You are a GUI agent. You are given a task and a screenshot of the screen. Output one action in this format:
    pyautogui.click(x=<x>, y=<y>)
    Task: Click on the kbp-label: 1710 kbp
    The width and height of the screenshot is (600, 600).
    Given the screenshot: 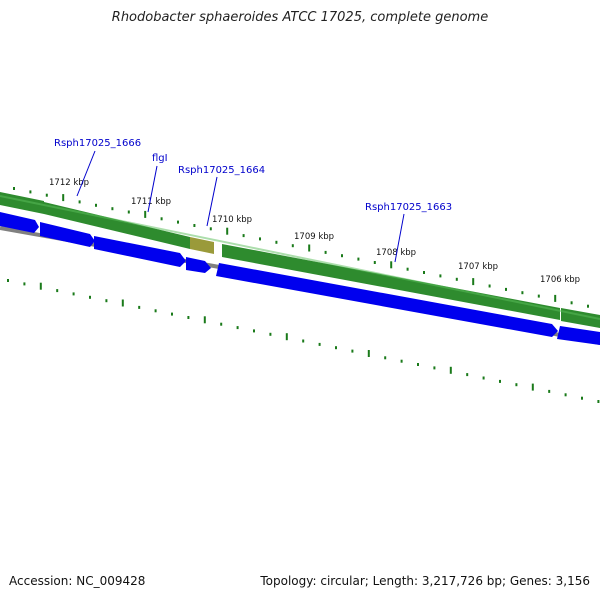 What is the action you would take?
    pyautogui.click(x=232, y=220)
    